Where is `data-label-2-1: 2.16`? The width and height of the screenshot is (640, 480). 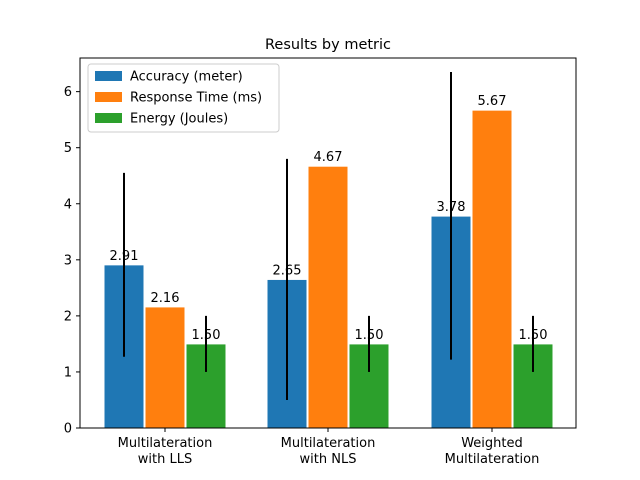
data-label-2-1: 2.16 is located at coordinates (165, 298).